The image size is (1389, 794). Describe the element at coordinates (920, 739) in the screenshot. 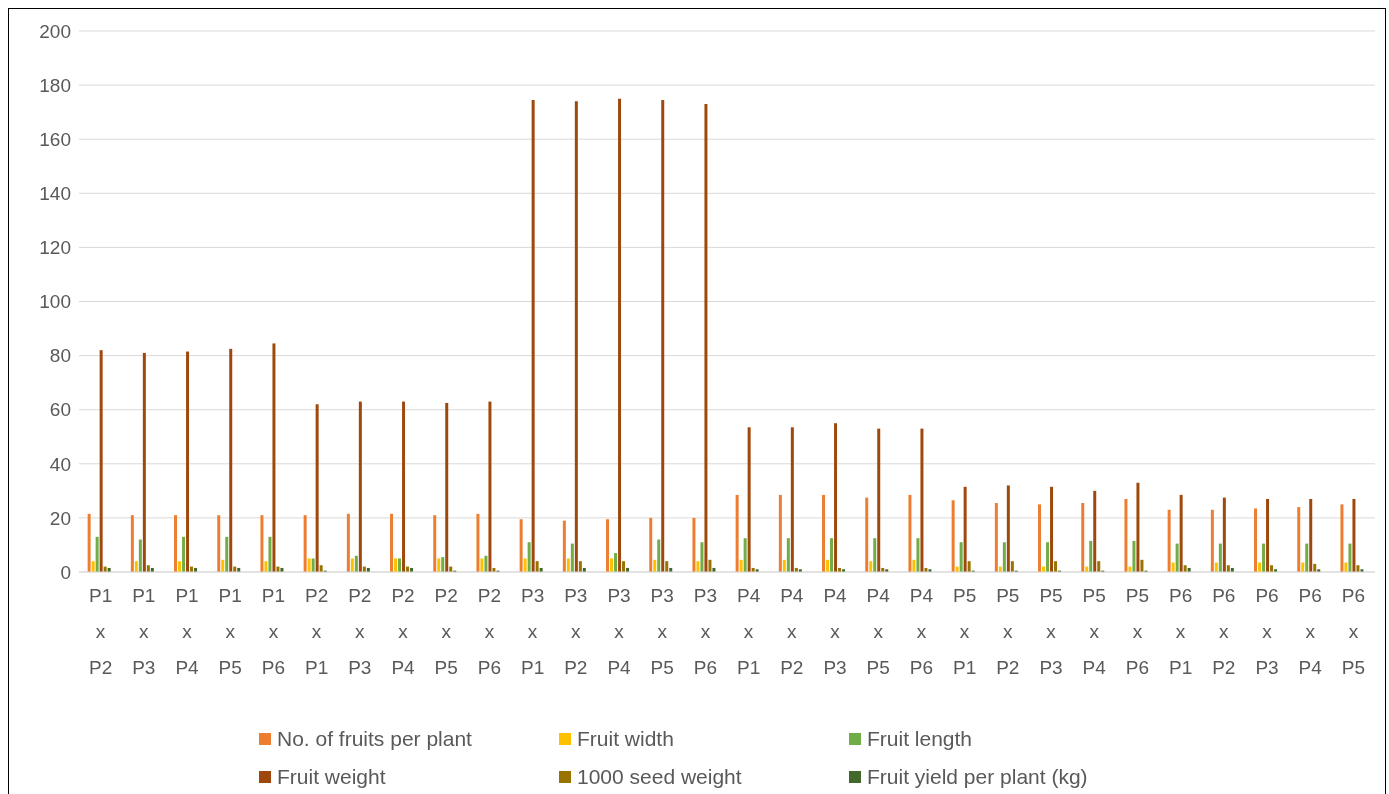

I see `legend-label: Fruit length` at that location.